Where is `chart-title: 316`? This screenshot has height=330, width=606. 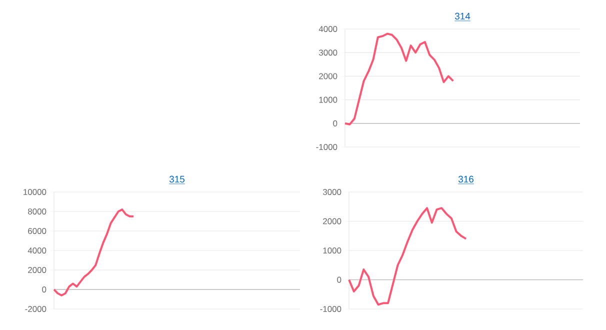
chart-title: 316 is located at coordinates (466, 179).